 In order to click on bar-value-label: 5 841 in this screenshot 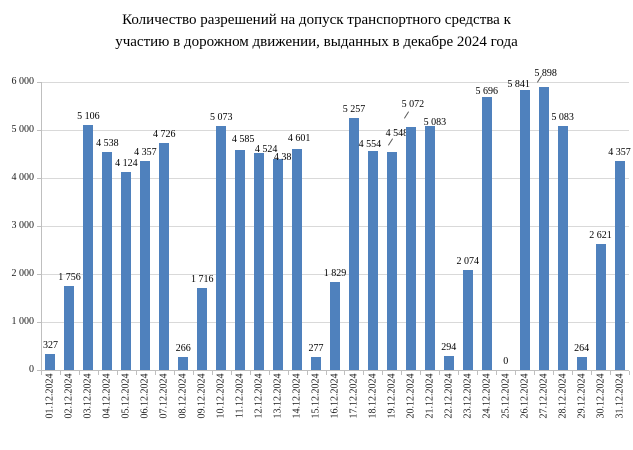, I will do `click(518, 84)`.